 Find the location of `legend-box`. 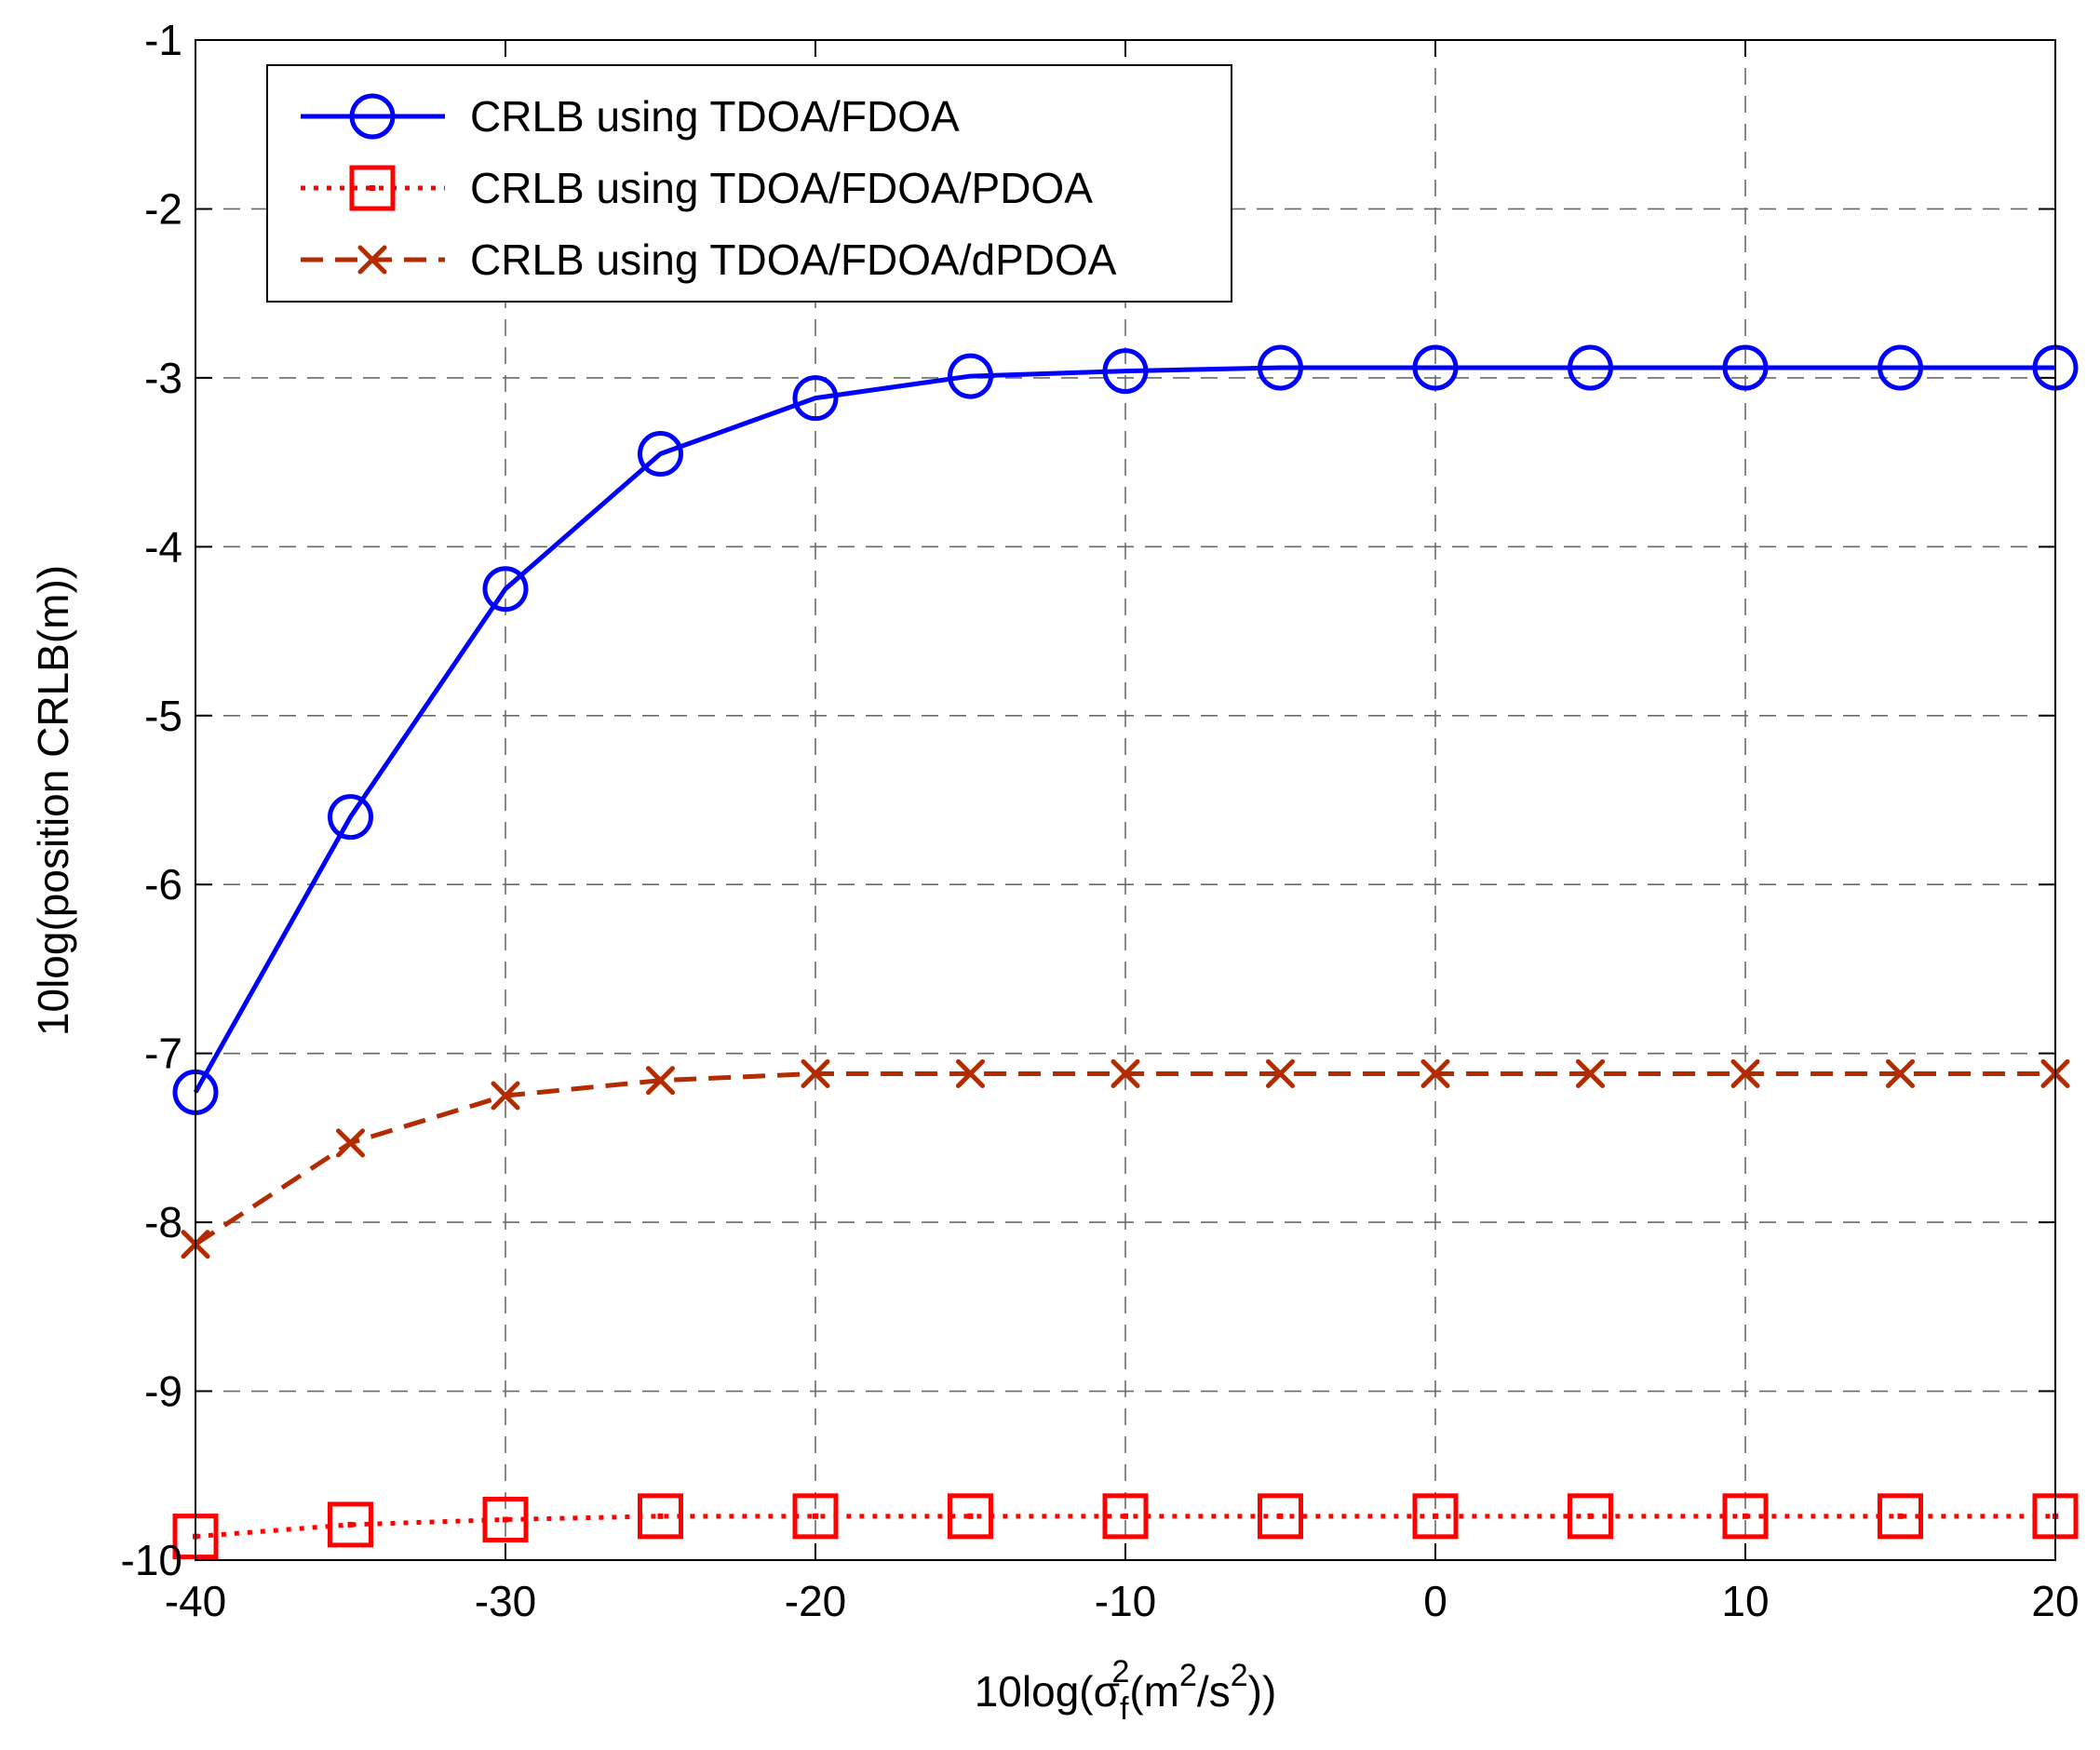

legend-box is located at coordinates (749, 183).